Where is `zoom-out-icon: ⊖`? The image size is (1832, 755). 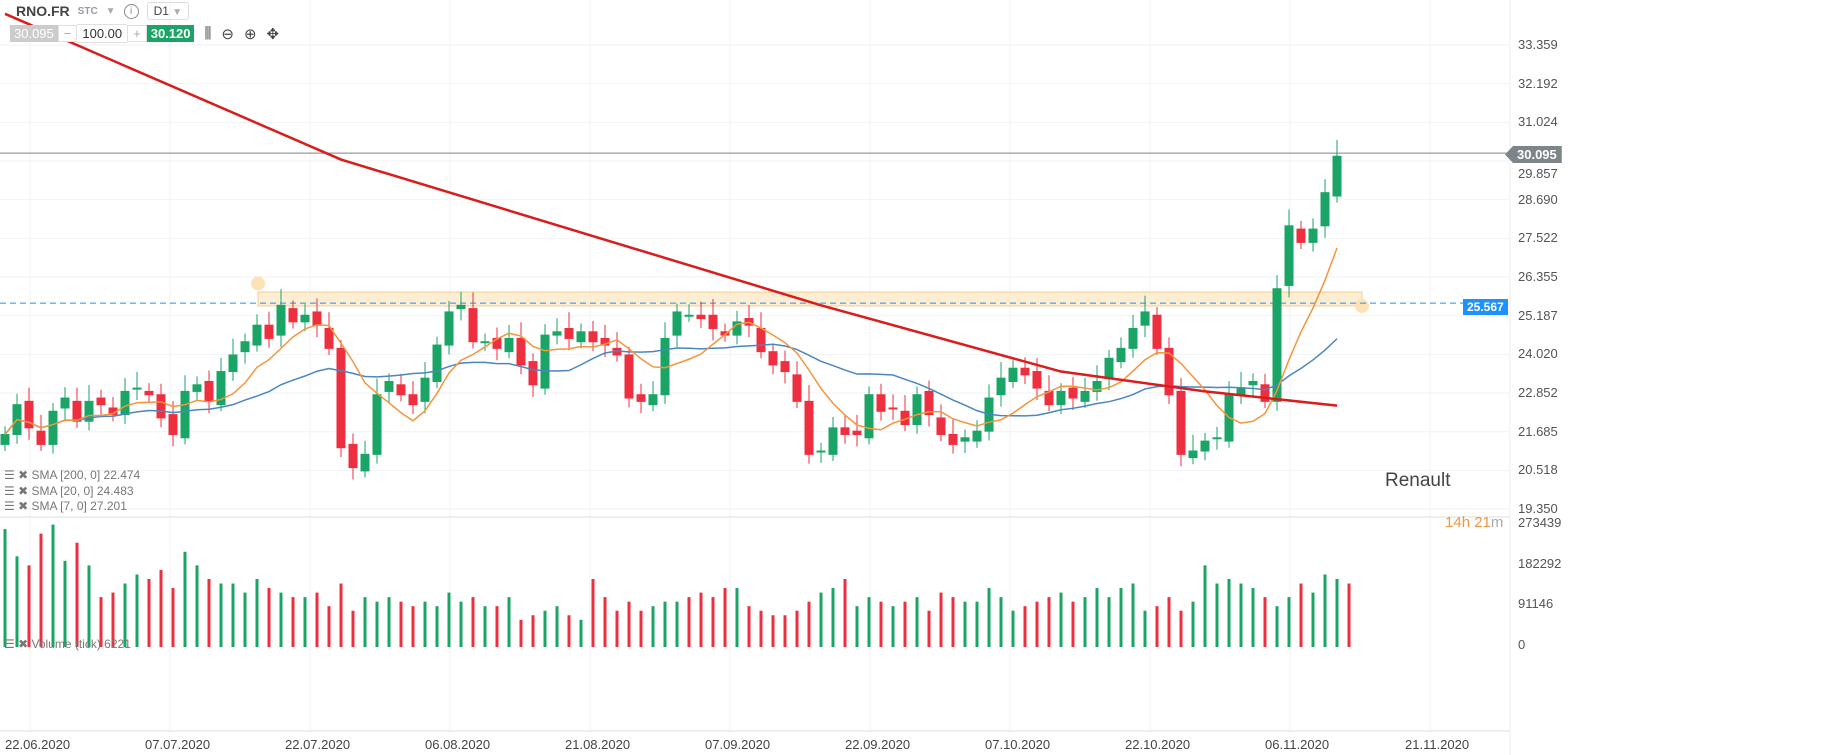
zoom-out-icon: ⊖ is located at coordinates (227, 34).